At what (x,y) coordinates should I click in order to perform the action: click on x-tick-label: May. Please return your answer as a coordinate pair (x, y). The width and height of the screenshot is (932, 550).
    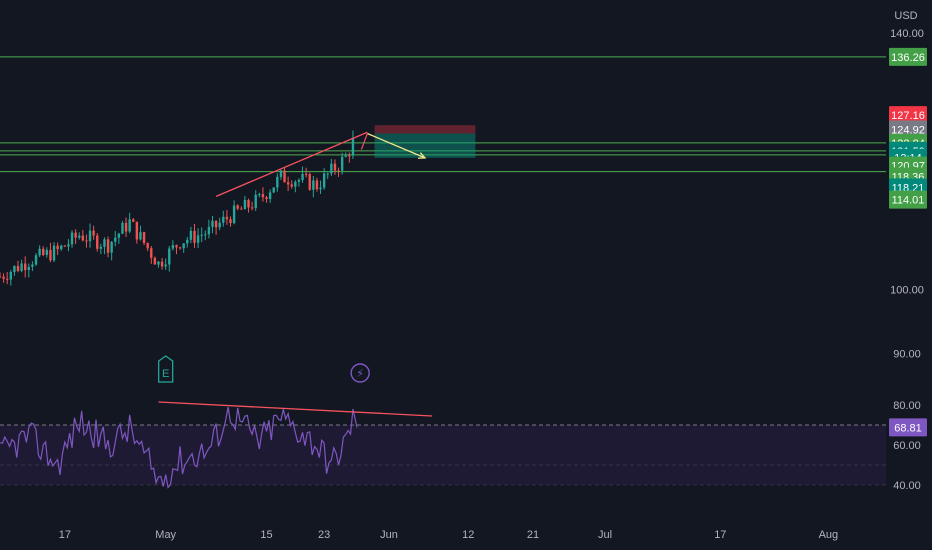
    Looking at the image, I should click on (165, 535).